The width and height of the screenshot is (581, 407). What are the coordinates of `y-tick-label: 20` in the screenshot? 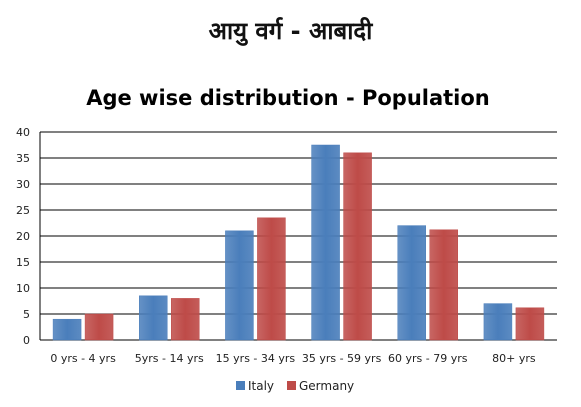 It's located at (23, 236).